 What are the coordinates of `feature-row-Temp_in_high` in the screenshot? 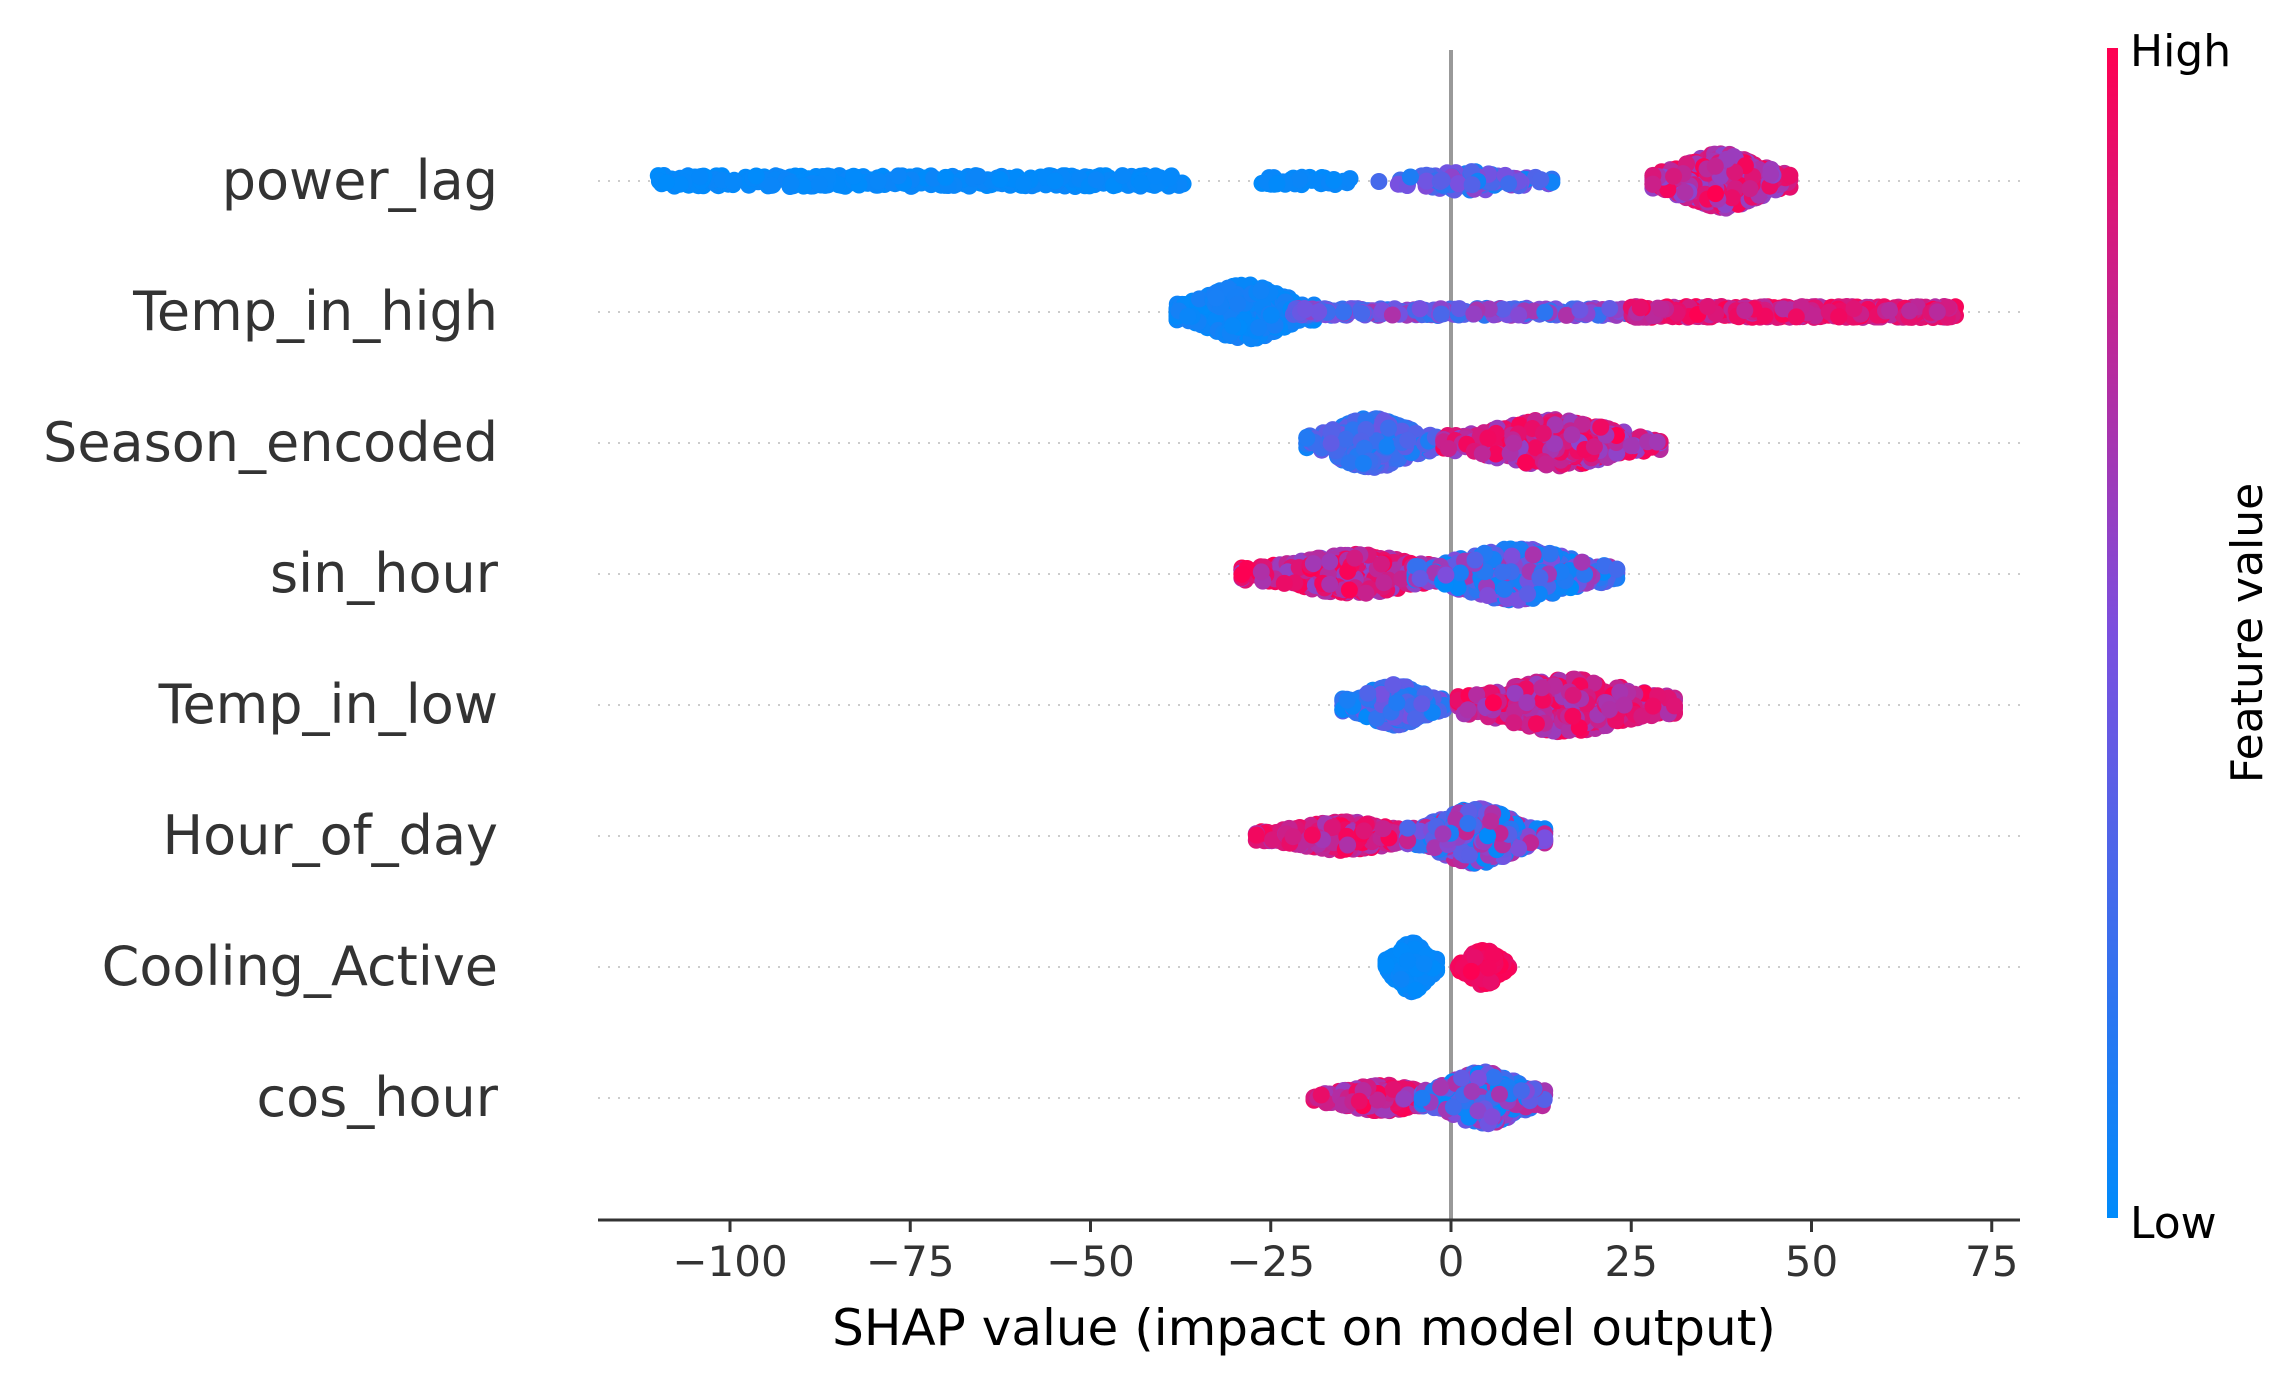 It's located at (1566, 312).